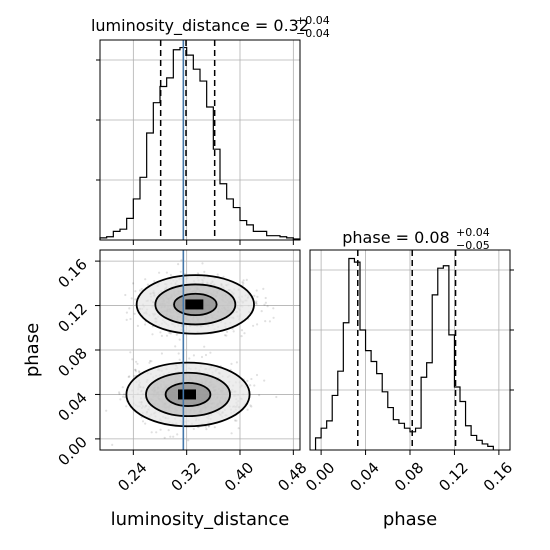 The height and width of the screenshot is (550, 550). I want to click on title-phase-minus: −0.05, so click(473, 245).